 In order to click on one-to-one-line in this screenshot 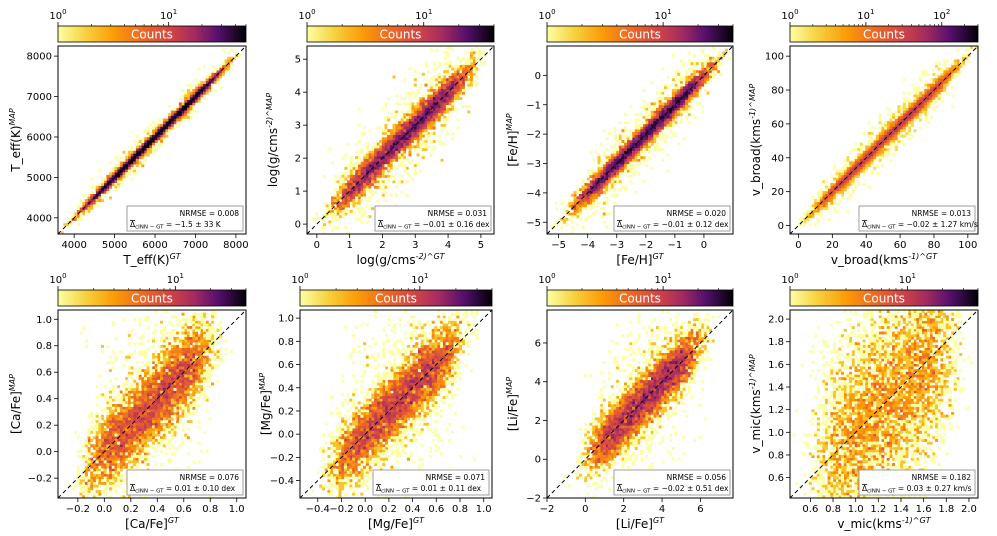, I will do `click(152, 140)`.